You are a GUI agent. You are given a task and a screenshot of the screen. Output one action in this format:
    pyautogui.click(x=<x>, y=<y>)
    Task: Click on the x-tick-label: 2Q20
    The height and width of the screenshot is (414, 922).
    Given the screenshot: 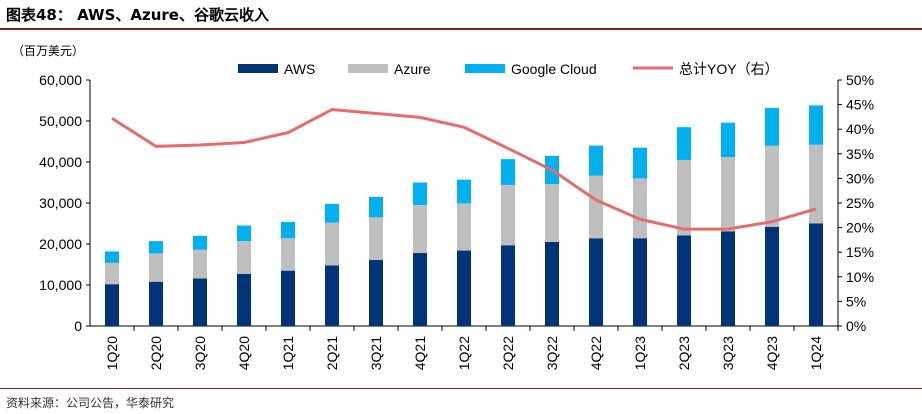 What is the action you would take?
    pyautogui.click(x=156, y=353)
    